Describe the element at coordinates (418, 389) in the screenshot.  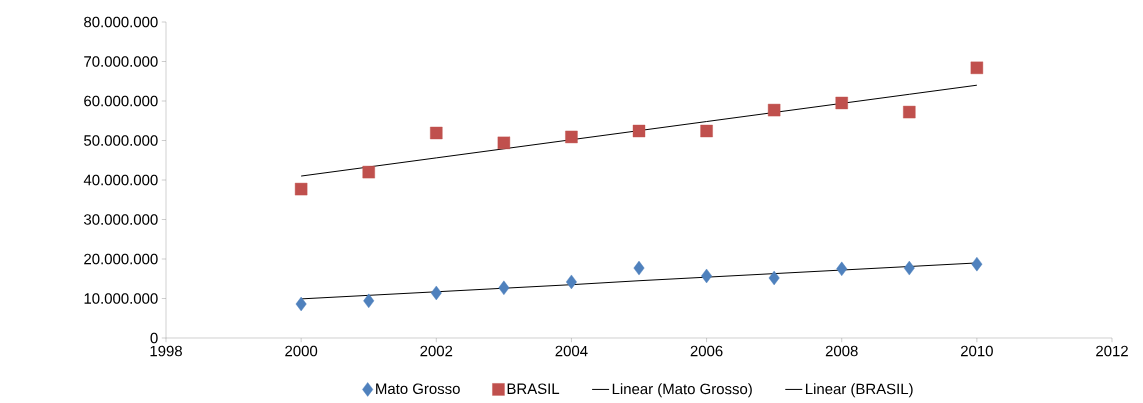
I see `legend-label: Mato Grosso` at that location.